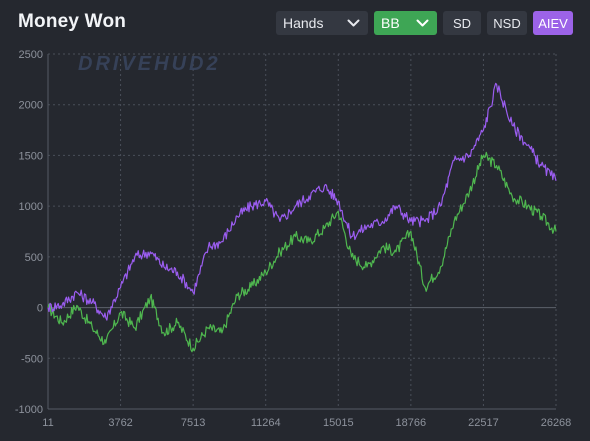 The height and width of the screenshot is (441, 590). I want to click on x-tick-label: 15015, so click(338, 423).